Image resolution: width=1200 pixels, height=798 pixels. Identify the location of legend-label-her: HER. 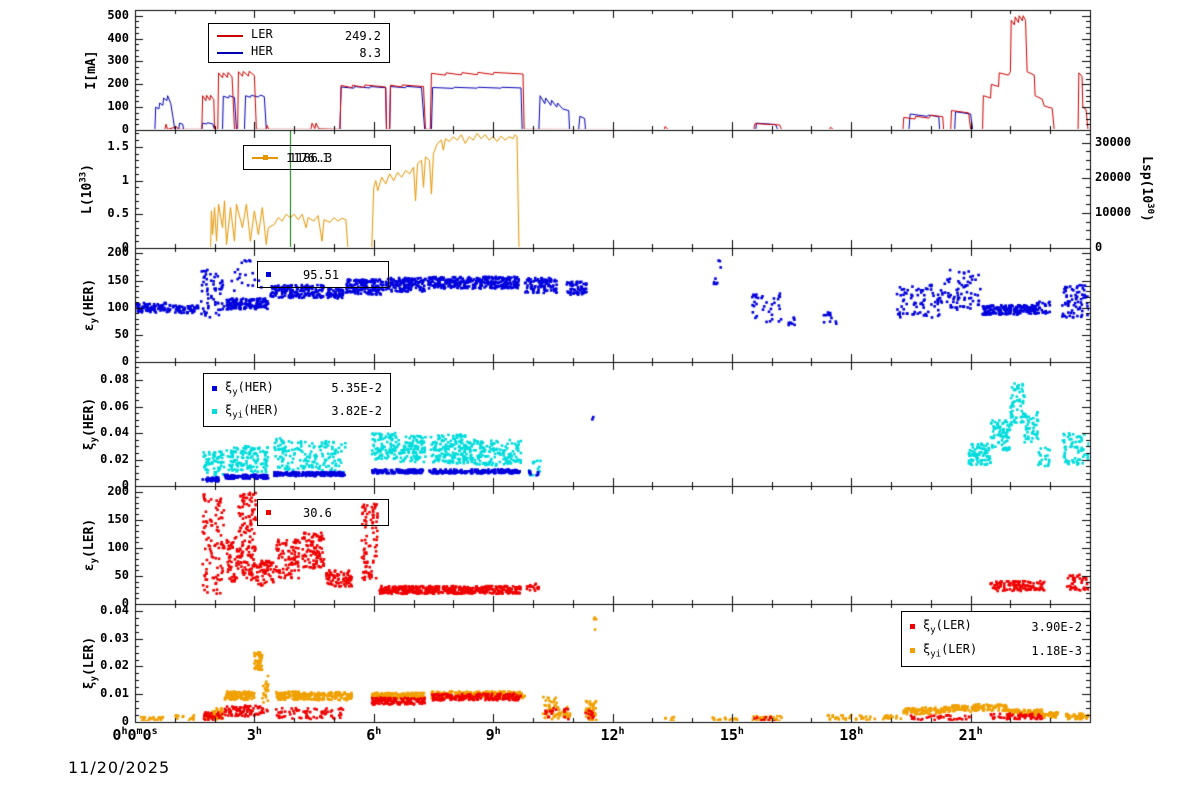
(262, 51).